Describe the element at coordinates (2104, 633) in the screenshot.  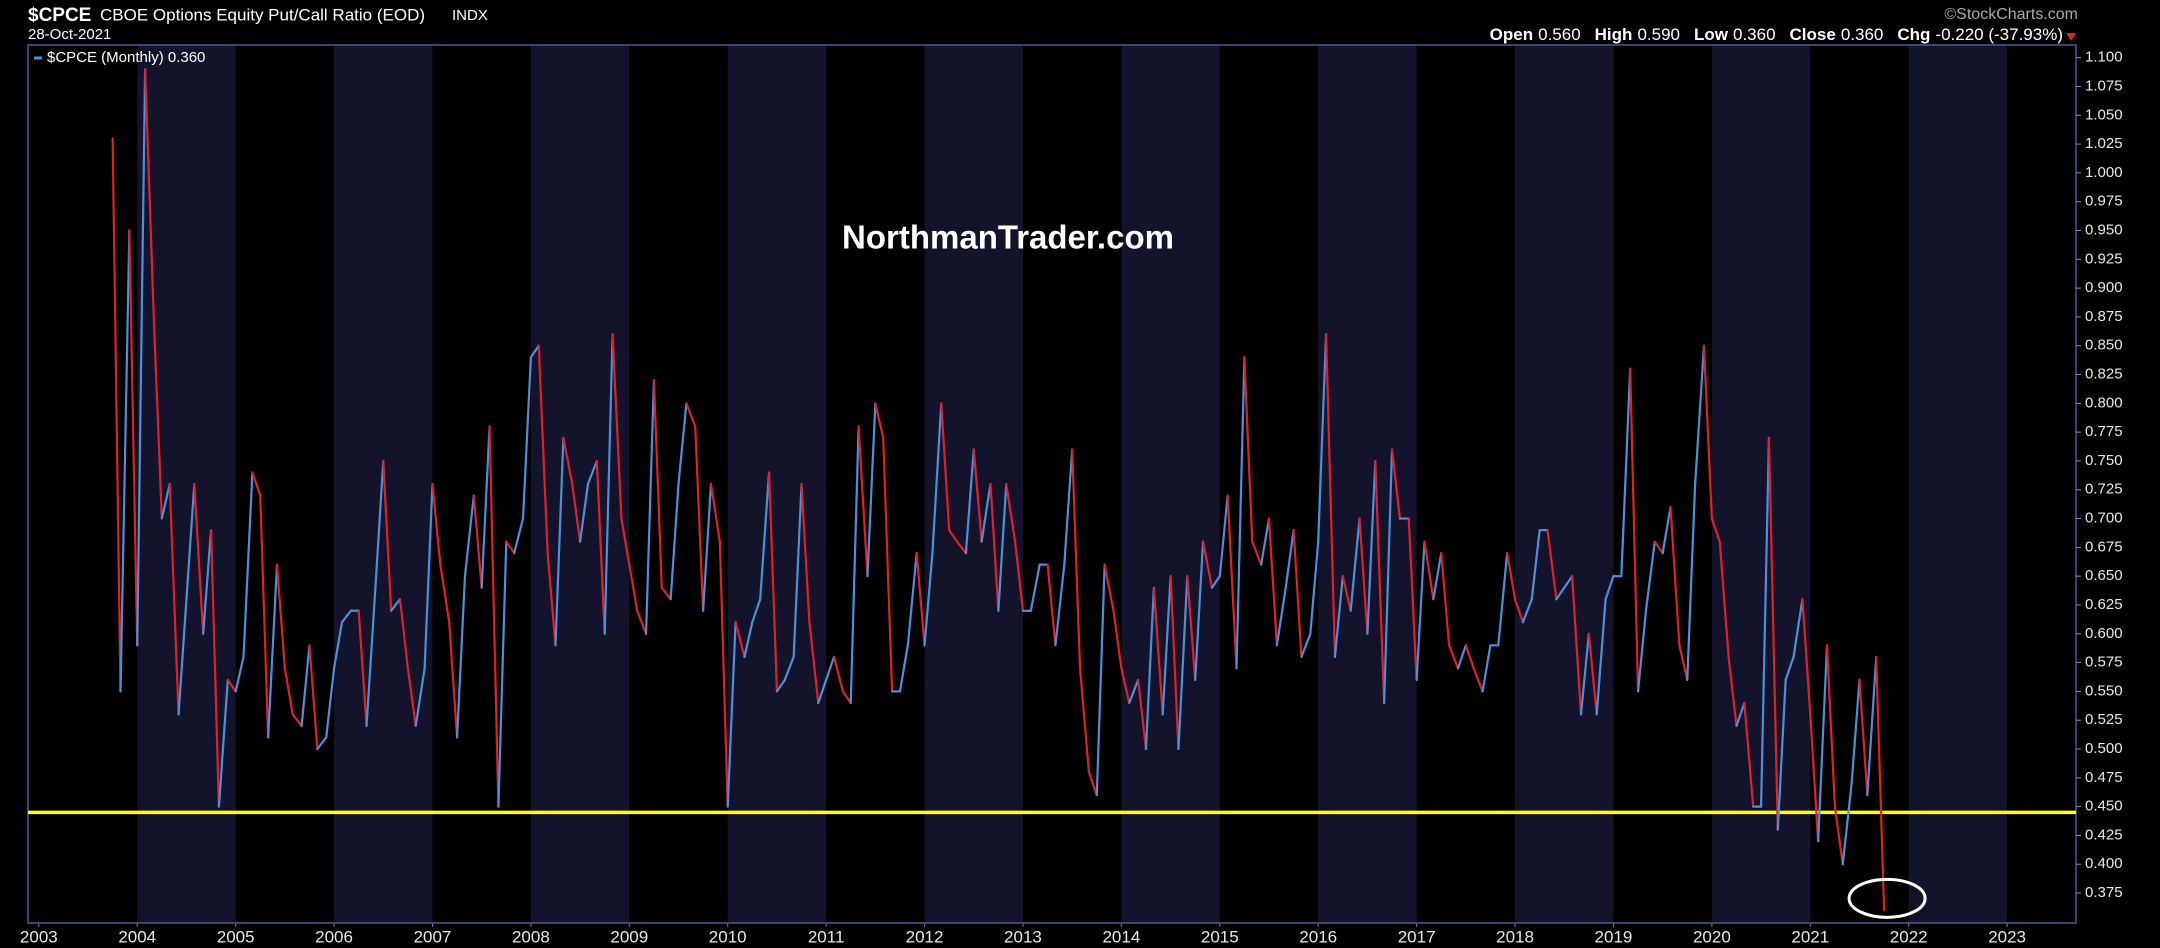
I see `y-tick-label: 0.600` at that location.